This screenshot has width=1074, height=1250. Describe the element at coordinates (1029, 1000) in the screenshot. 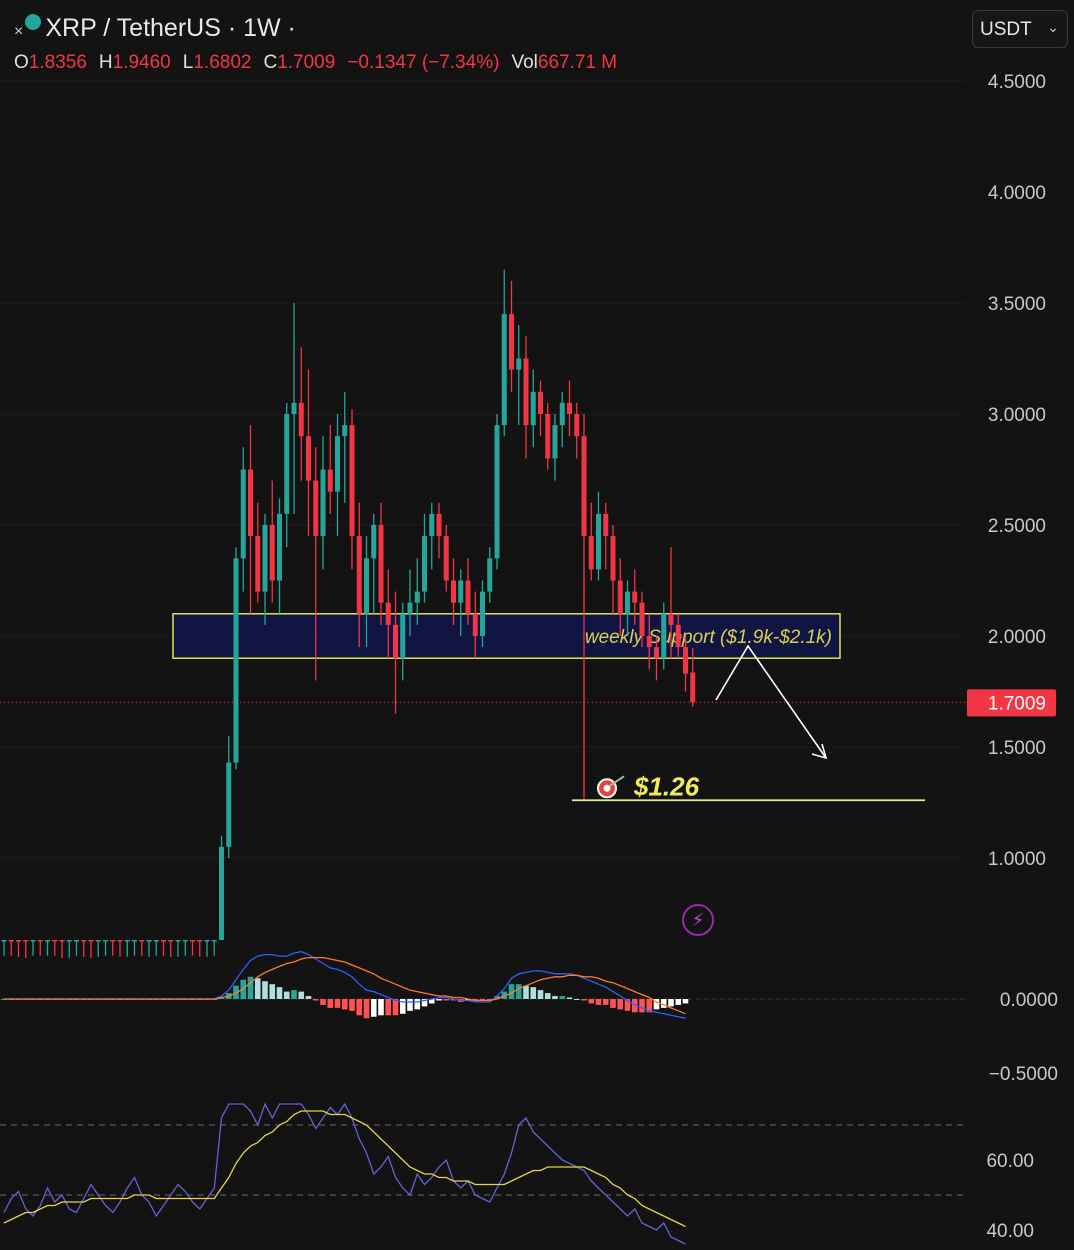

I see `macd-tick-label: 0.0000` at that location.